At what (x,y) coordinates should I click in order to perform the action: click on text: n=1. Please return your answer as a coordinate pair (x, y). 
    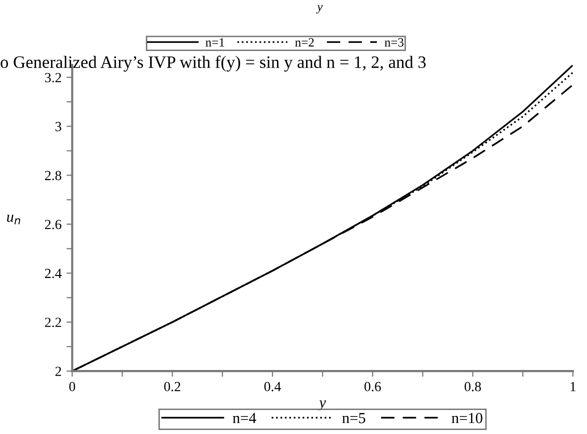
    Looking at the image, I should click on (215, 42).